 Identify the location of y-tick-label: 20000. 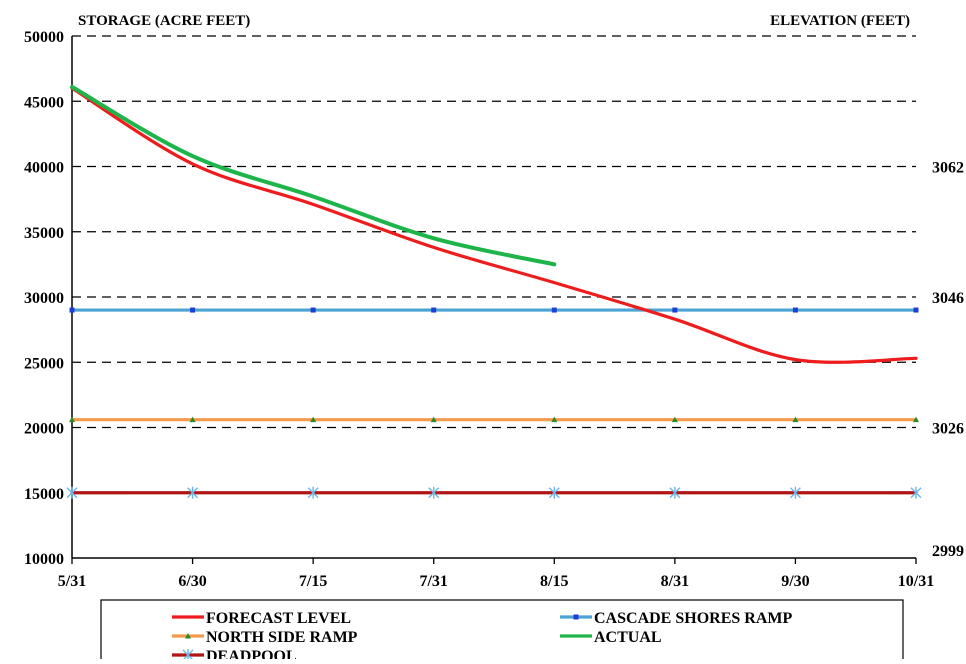
(44, 429).